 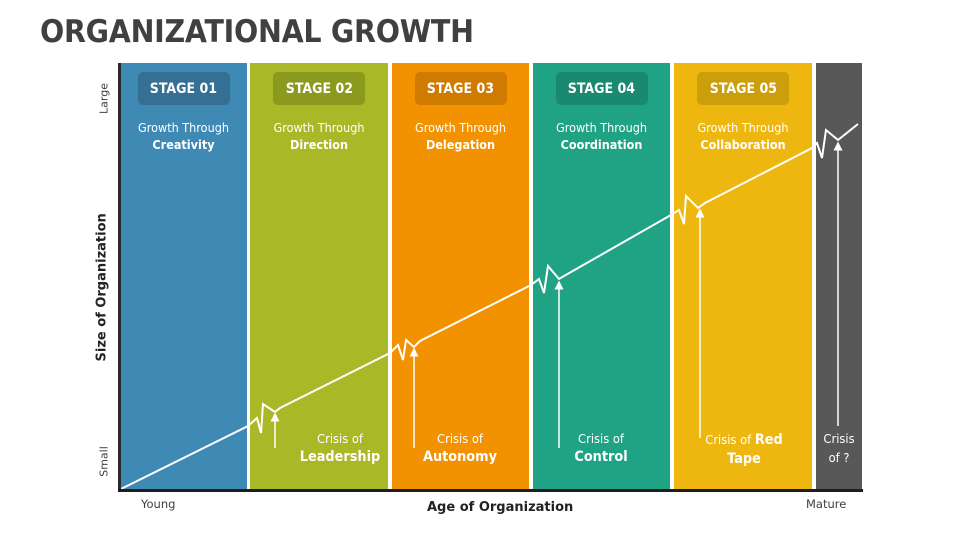 I want to click on stage-badge: STAGE 03, so click(x=460, y=88).